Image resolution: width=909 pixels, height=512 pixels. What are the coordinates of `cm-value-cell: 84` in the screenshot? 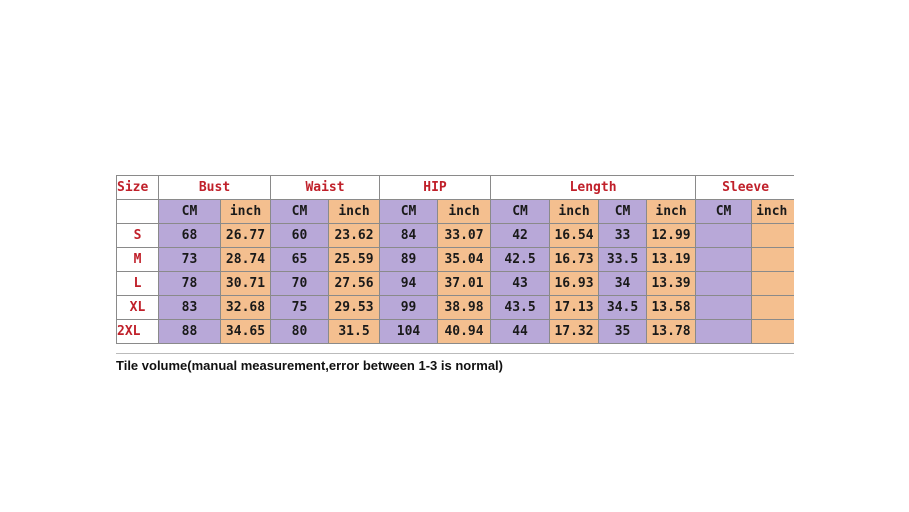 It's located at (409, 235).